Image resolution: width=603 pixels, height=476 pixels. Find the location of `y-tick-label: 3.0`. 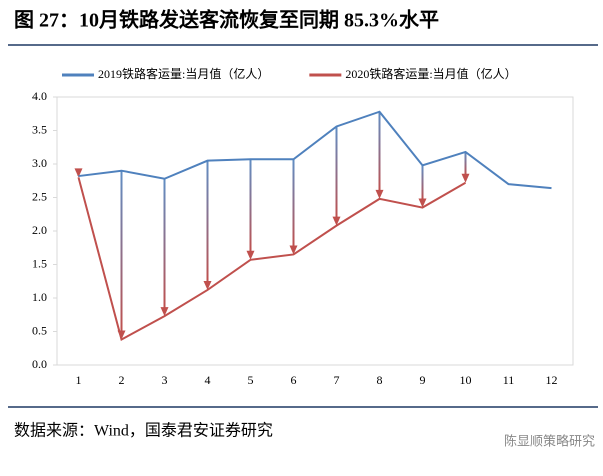

y-tick-label: 3.0 is located at coordinates (39, 163).